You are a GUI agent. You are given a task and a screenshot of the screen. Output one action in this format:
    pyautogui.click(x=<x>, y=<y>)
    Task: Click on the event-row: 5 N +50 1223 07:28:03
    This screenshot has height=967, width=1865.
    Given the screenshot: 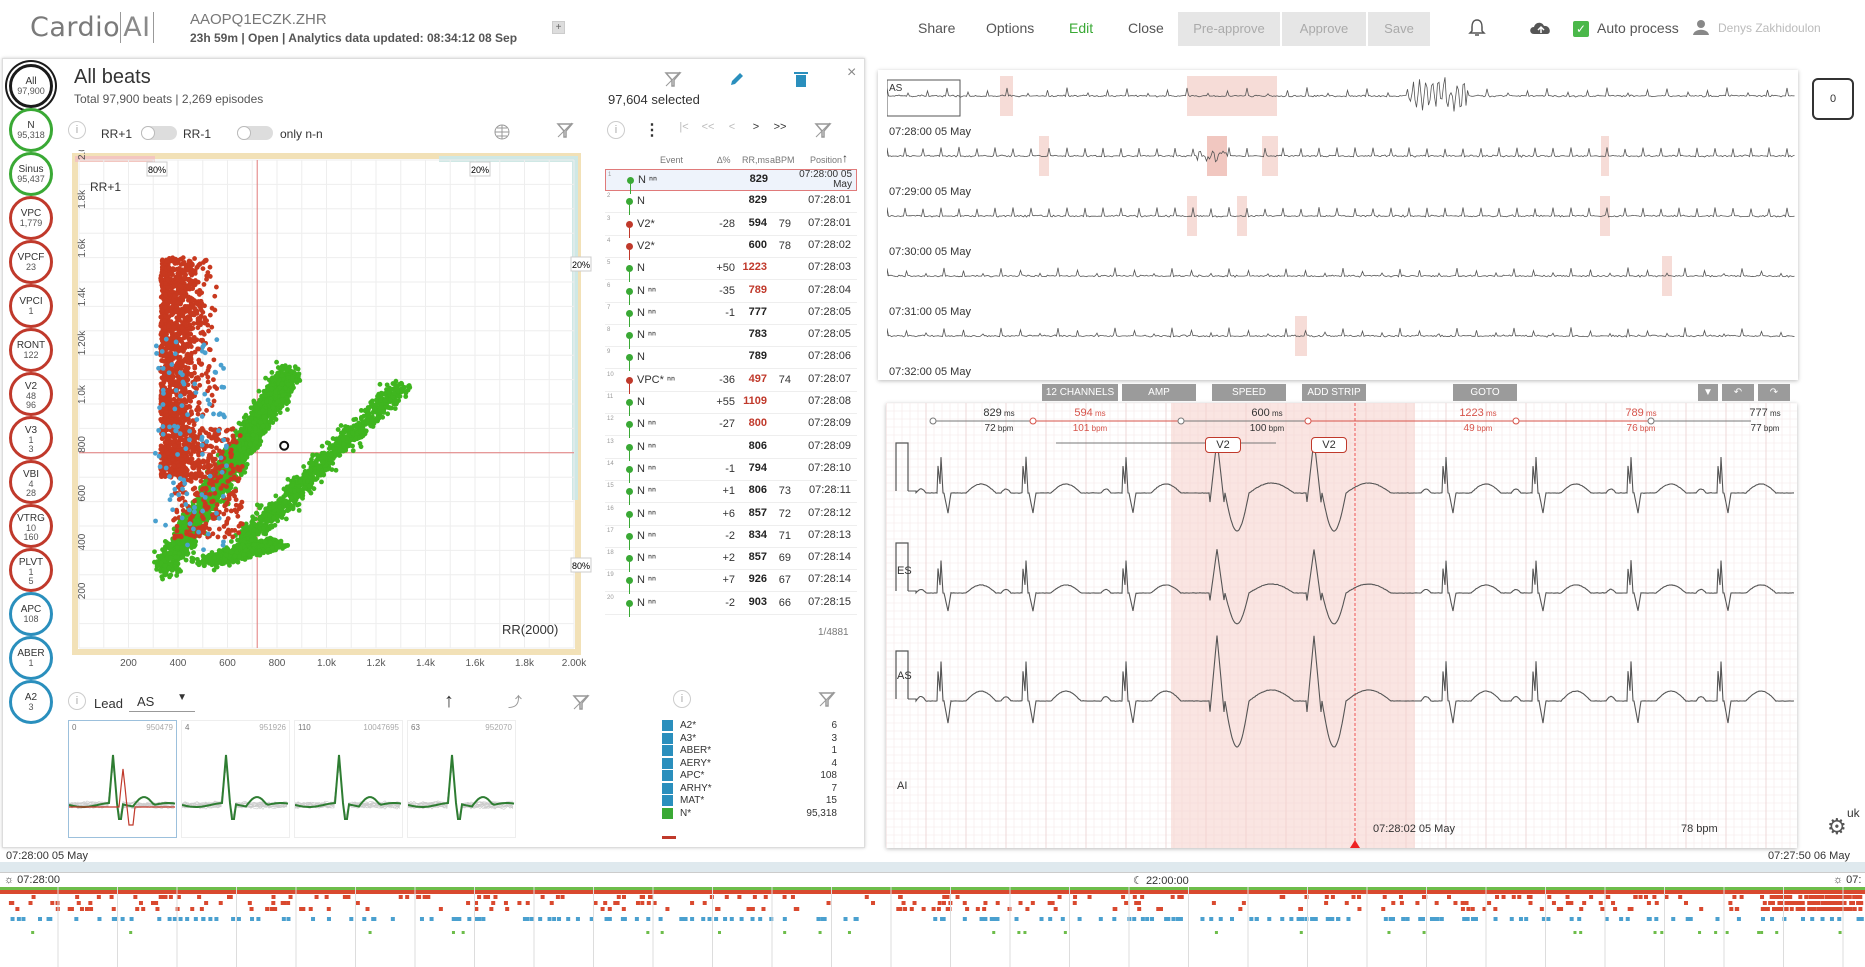 What is the action you would take?
    pyautogui.click(x=731, y=270)
    